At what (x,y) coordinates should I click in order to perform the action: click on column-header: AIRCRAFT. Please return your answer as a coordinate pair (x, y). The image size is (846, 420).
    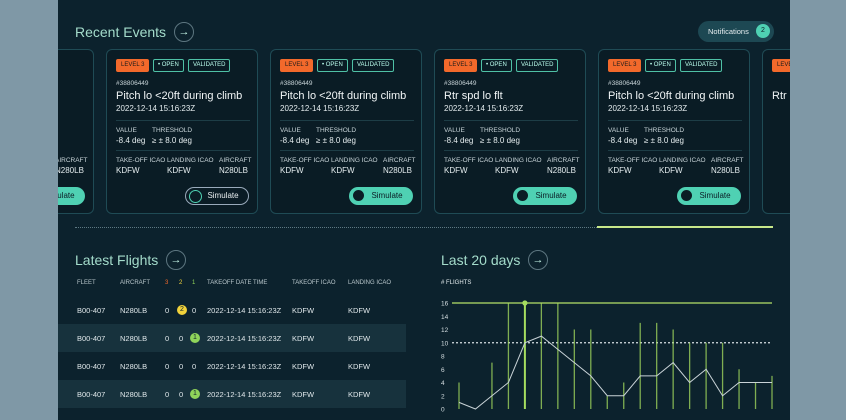
    Looking at the image, I should click on (135, 283).